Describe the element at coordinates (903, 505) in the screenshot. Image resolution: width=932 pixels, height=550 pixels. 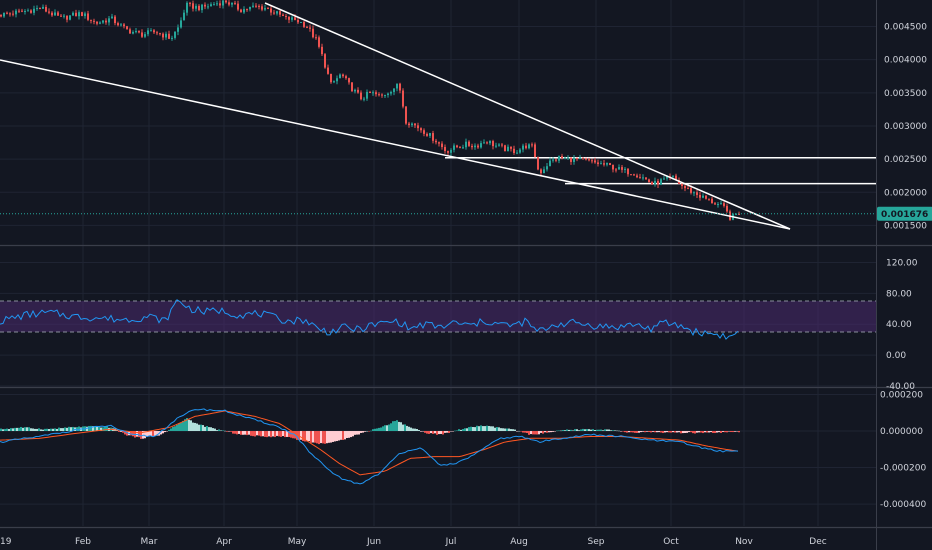
I see `macd-axis-label: -0.000400` at that location.